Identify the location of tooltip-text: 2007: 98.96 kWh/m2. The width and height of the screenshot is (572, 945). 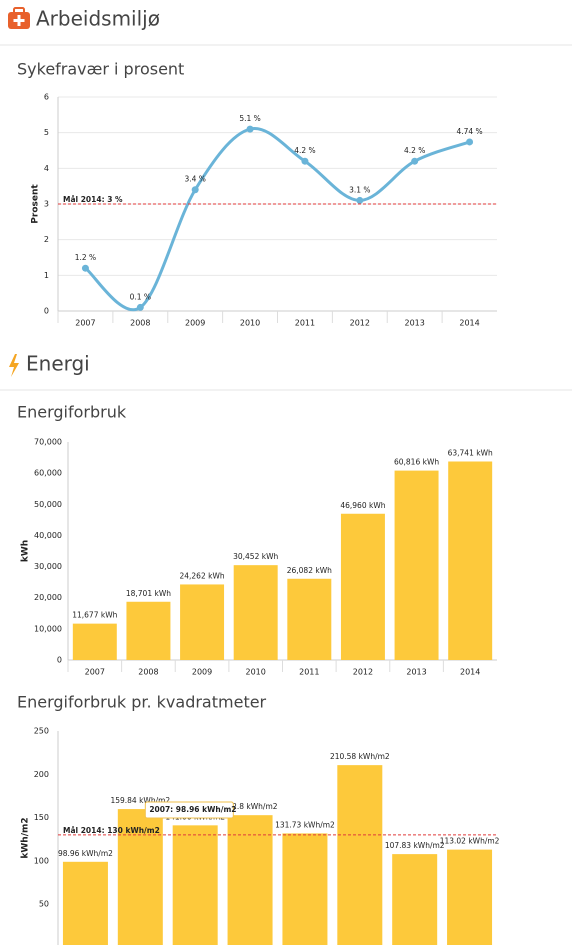
(192, 809).